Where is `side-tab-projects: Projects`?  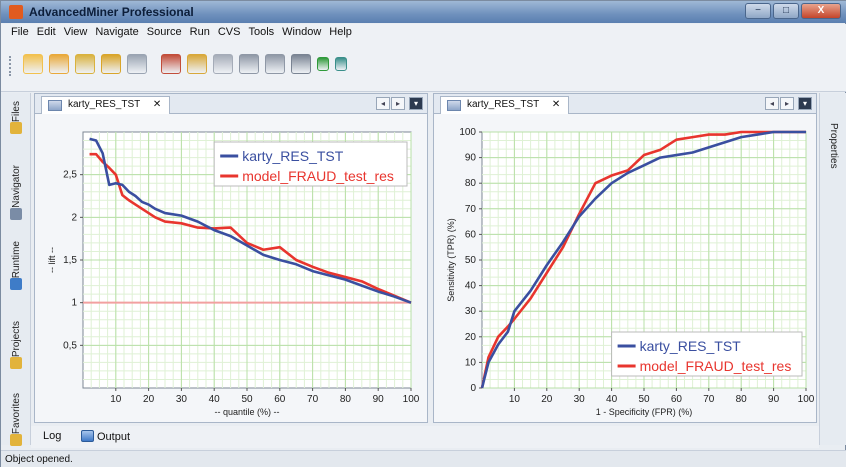
side-tab-projects: Projects is located at coordinates (16, 346).